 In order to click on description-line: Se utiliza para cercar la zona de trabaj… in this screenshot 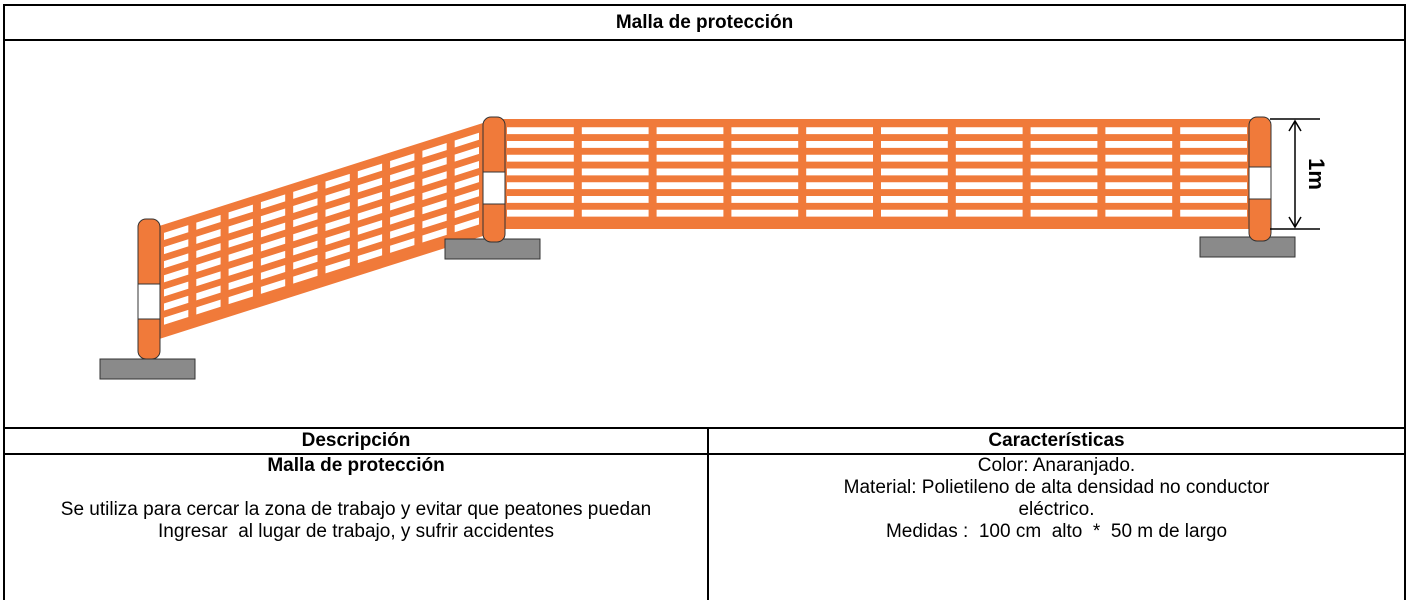, I will do `click(356, 509)`.